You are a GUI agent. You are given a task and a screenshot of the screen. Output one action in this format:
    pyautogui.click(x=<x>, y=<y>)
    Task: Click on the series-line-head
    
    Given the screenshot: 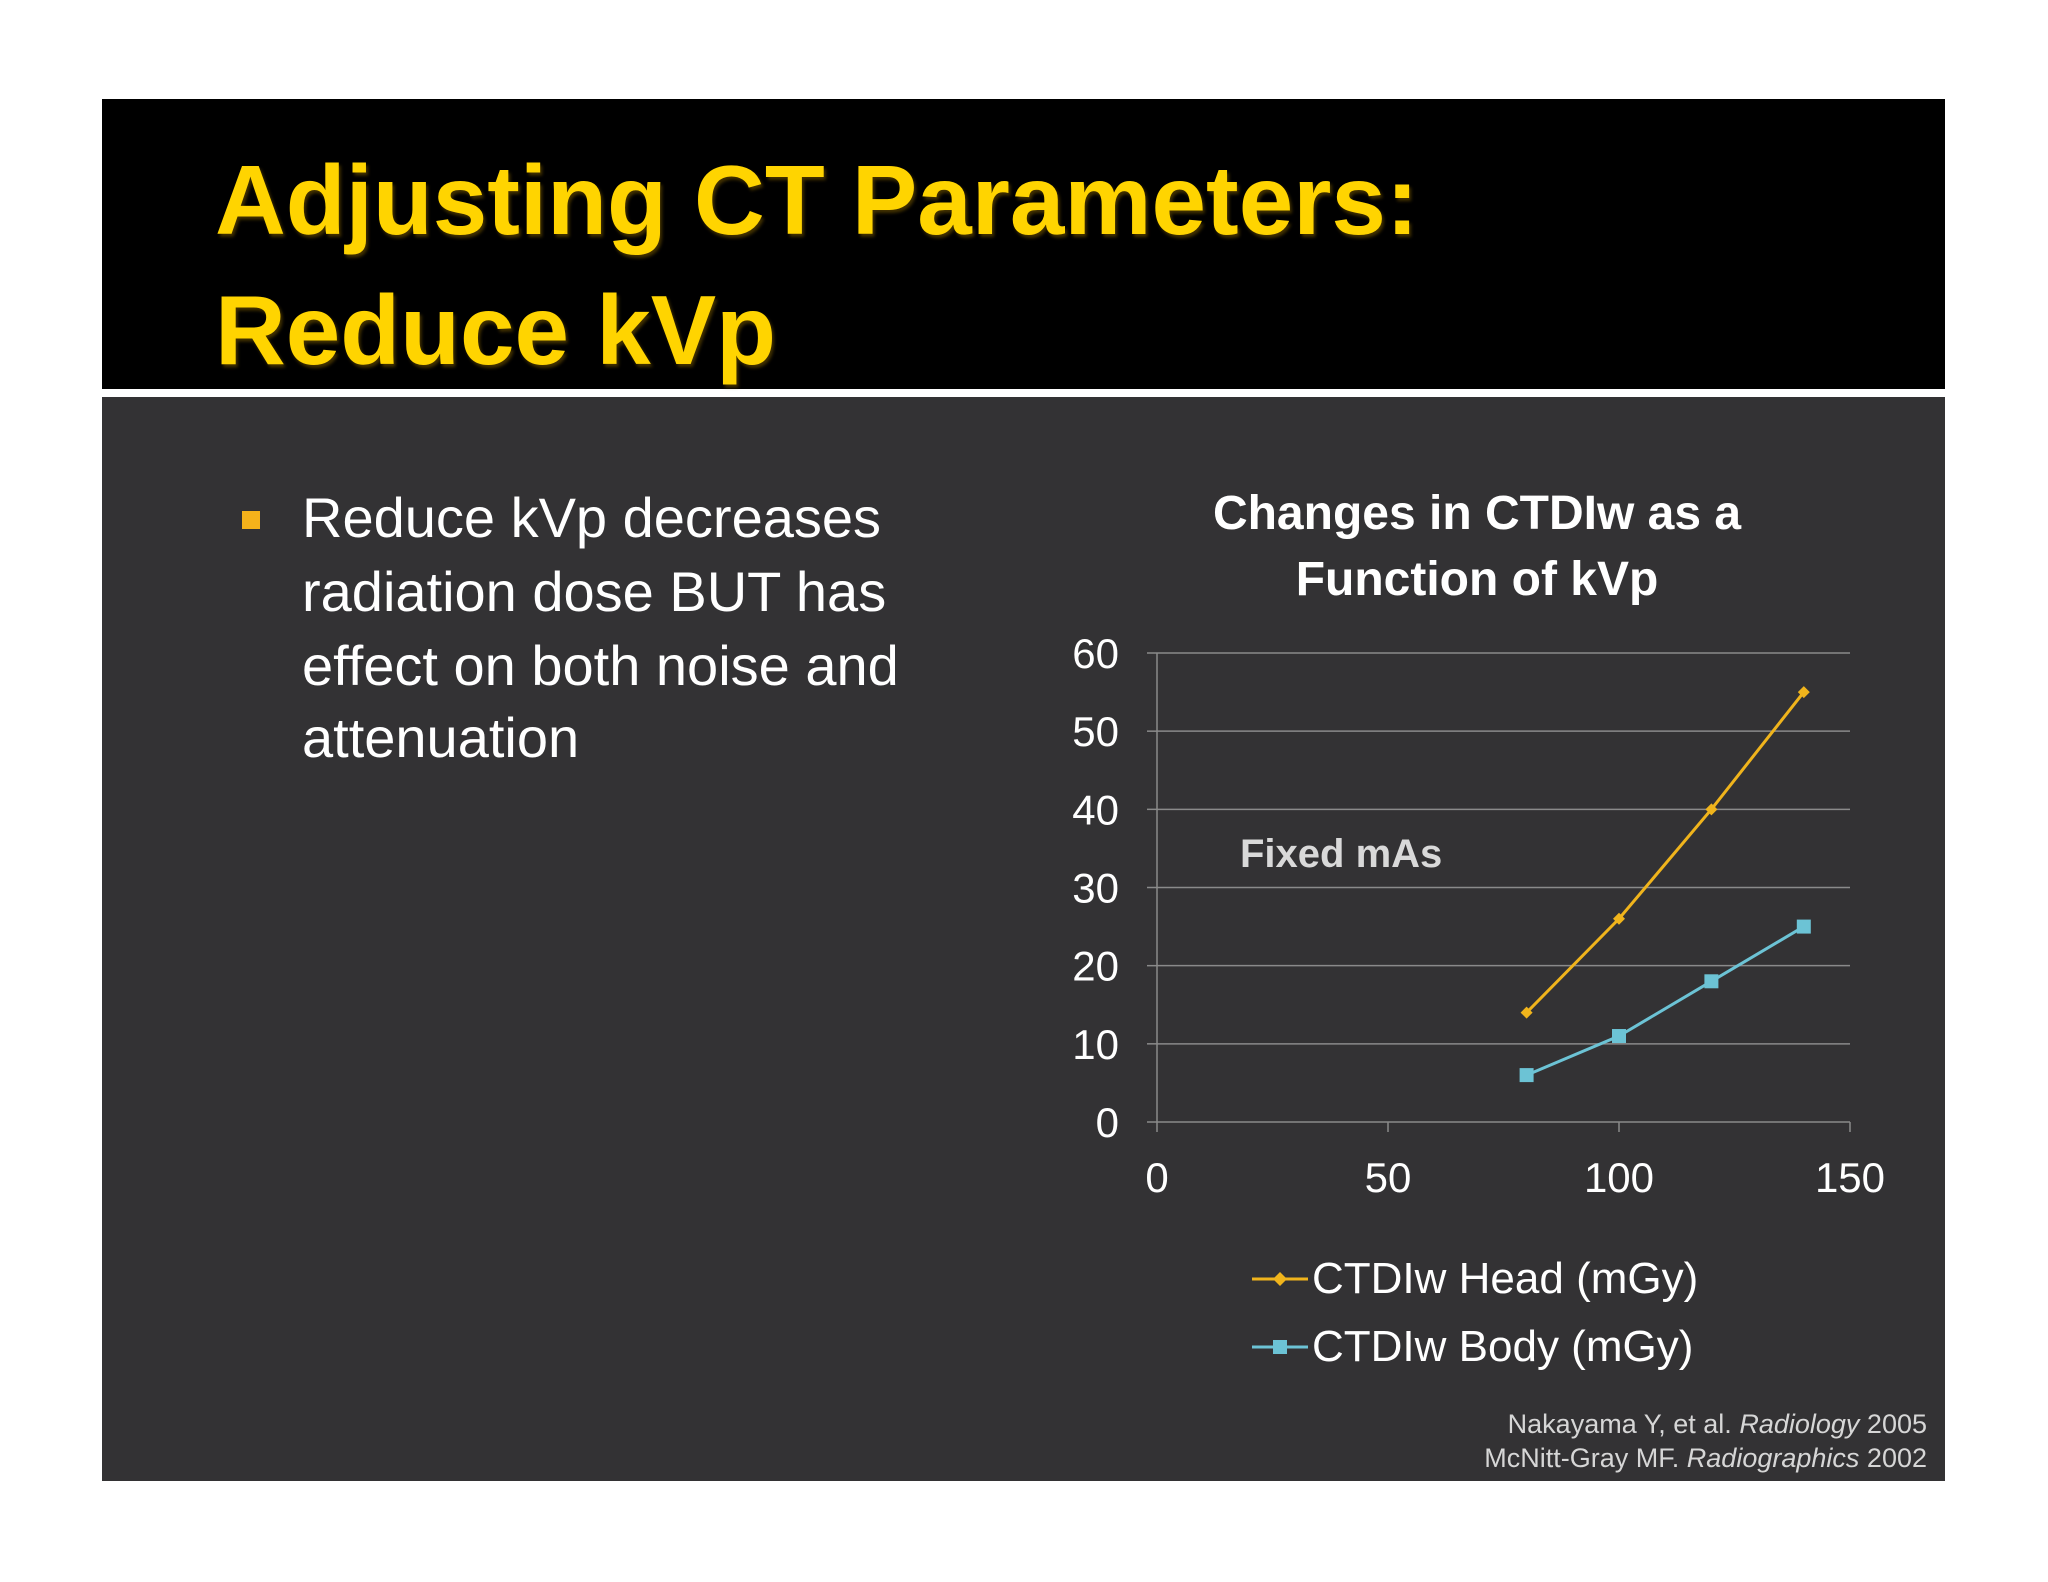 What is the action you would take?
    pyautogui.click(x=1665, y=852)
    